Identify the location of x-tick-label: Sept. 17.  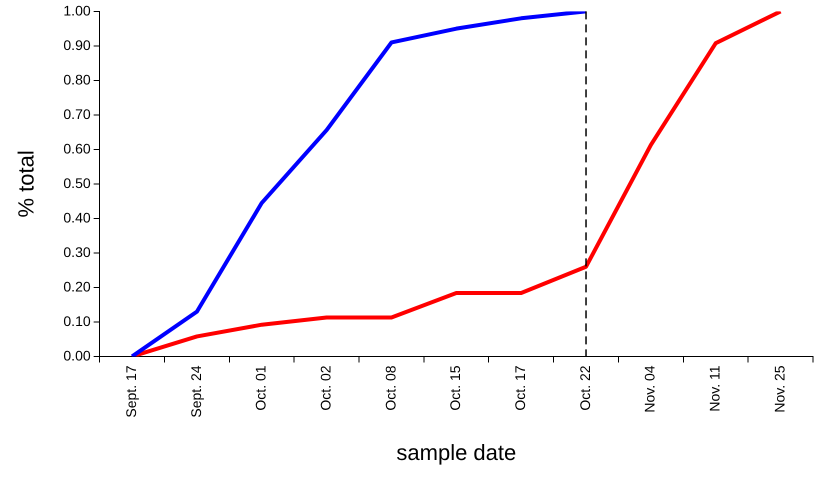
(130, 391).